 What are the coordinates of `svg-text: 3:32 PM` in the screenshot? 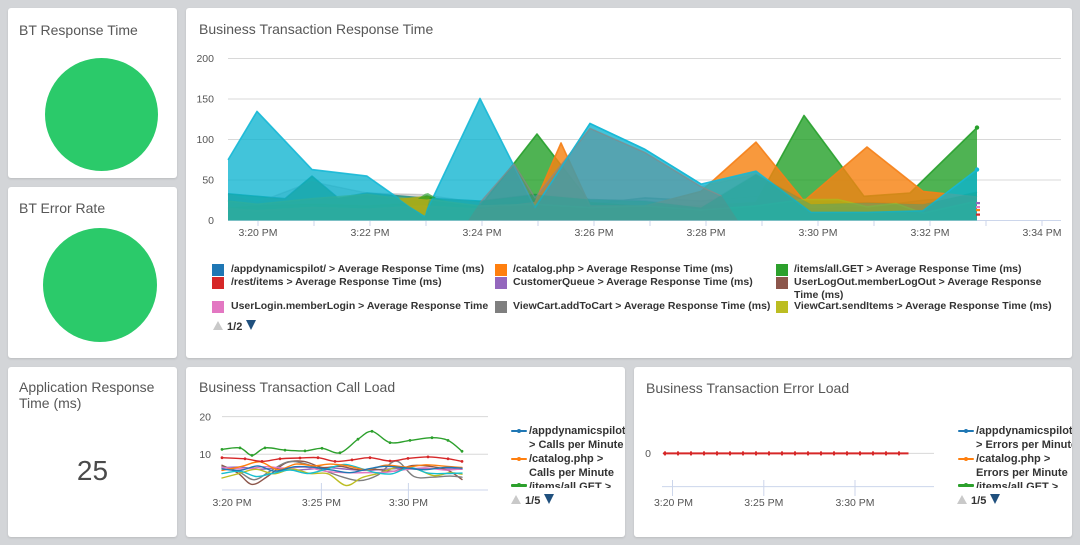 It's located at (929, 233).